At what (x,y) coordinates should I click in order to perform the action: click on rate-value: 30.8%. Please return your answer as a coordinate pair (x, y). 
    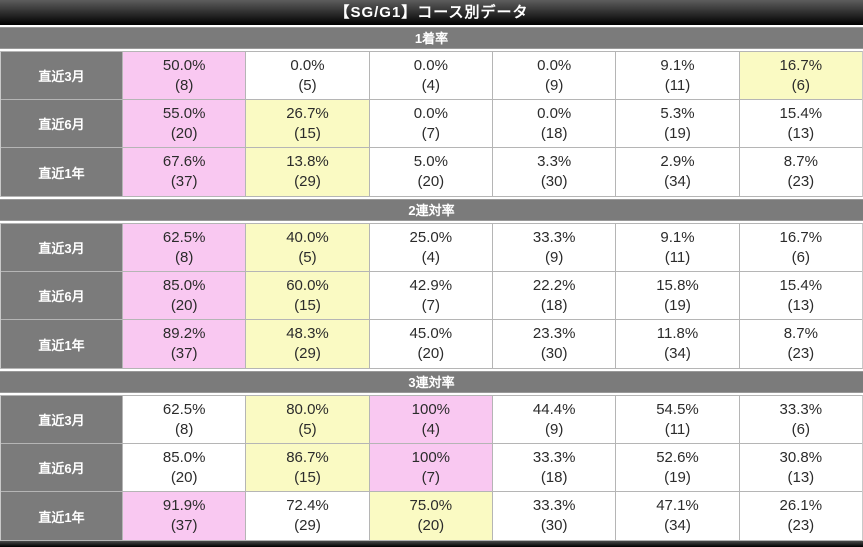
    Looking at the image, I should click on (801, 457).